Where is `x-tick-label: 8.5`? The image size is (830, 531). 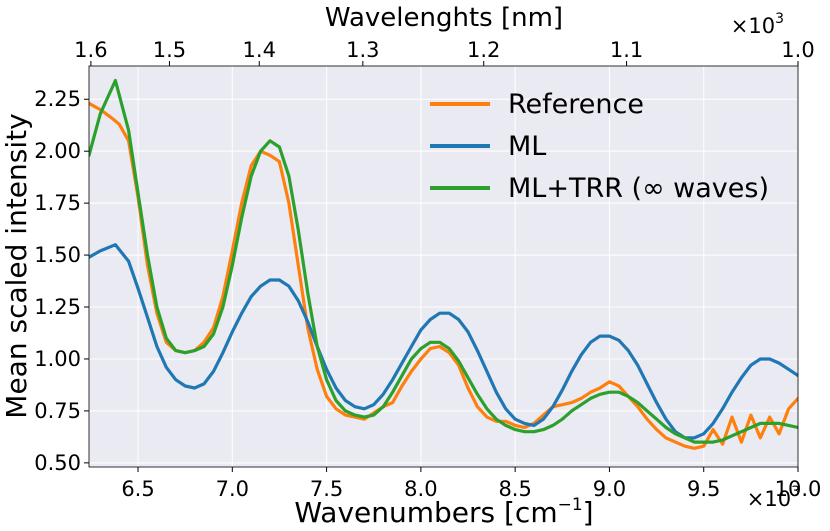 x-tick-label: 8.5 is located at coordinates (514, 489).